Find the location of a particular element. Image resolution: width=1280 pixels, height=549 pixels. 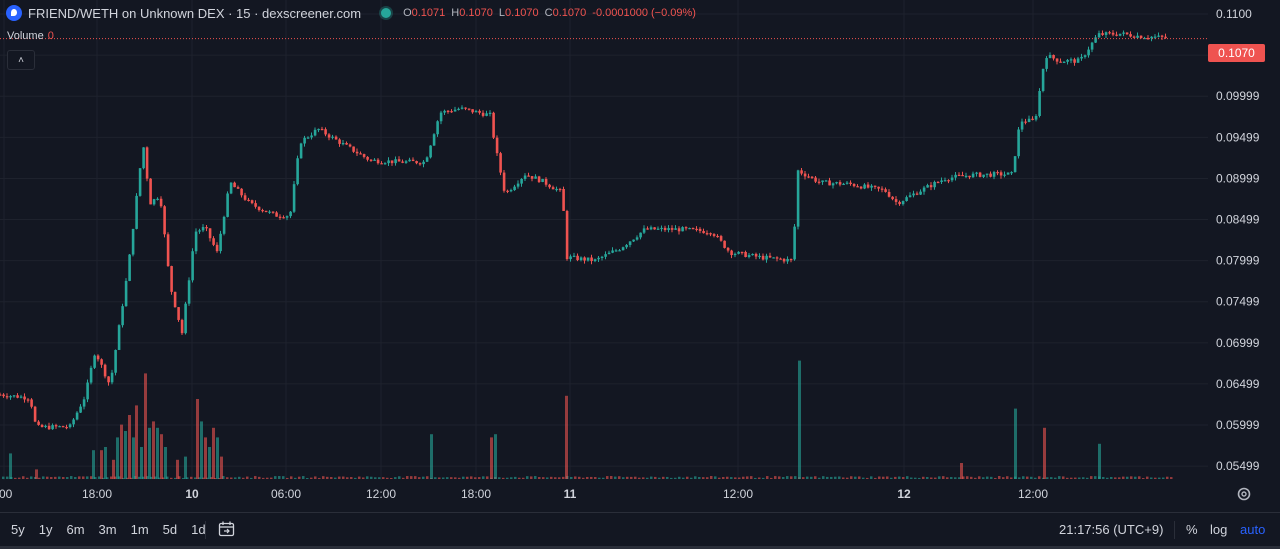

volume-label: Volume is located at coordinates (25, 36).